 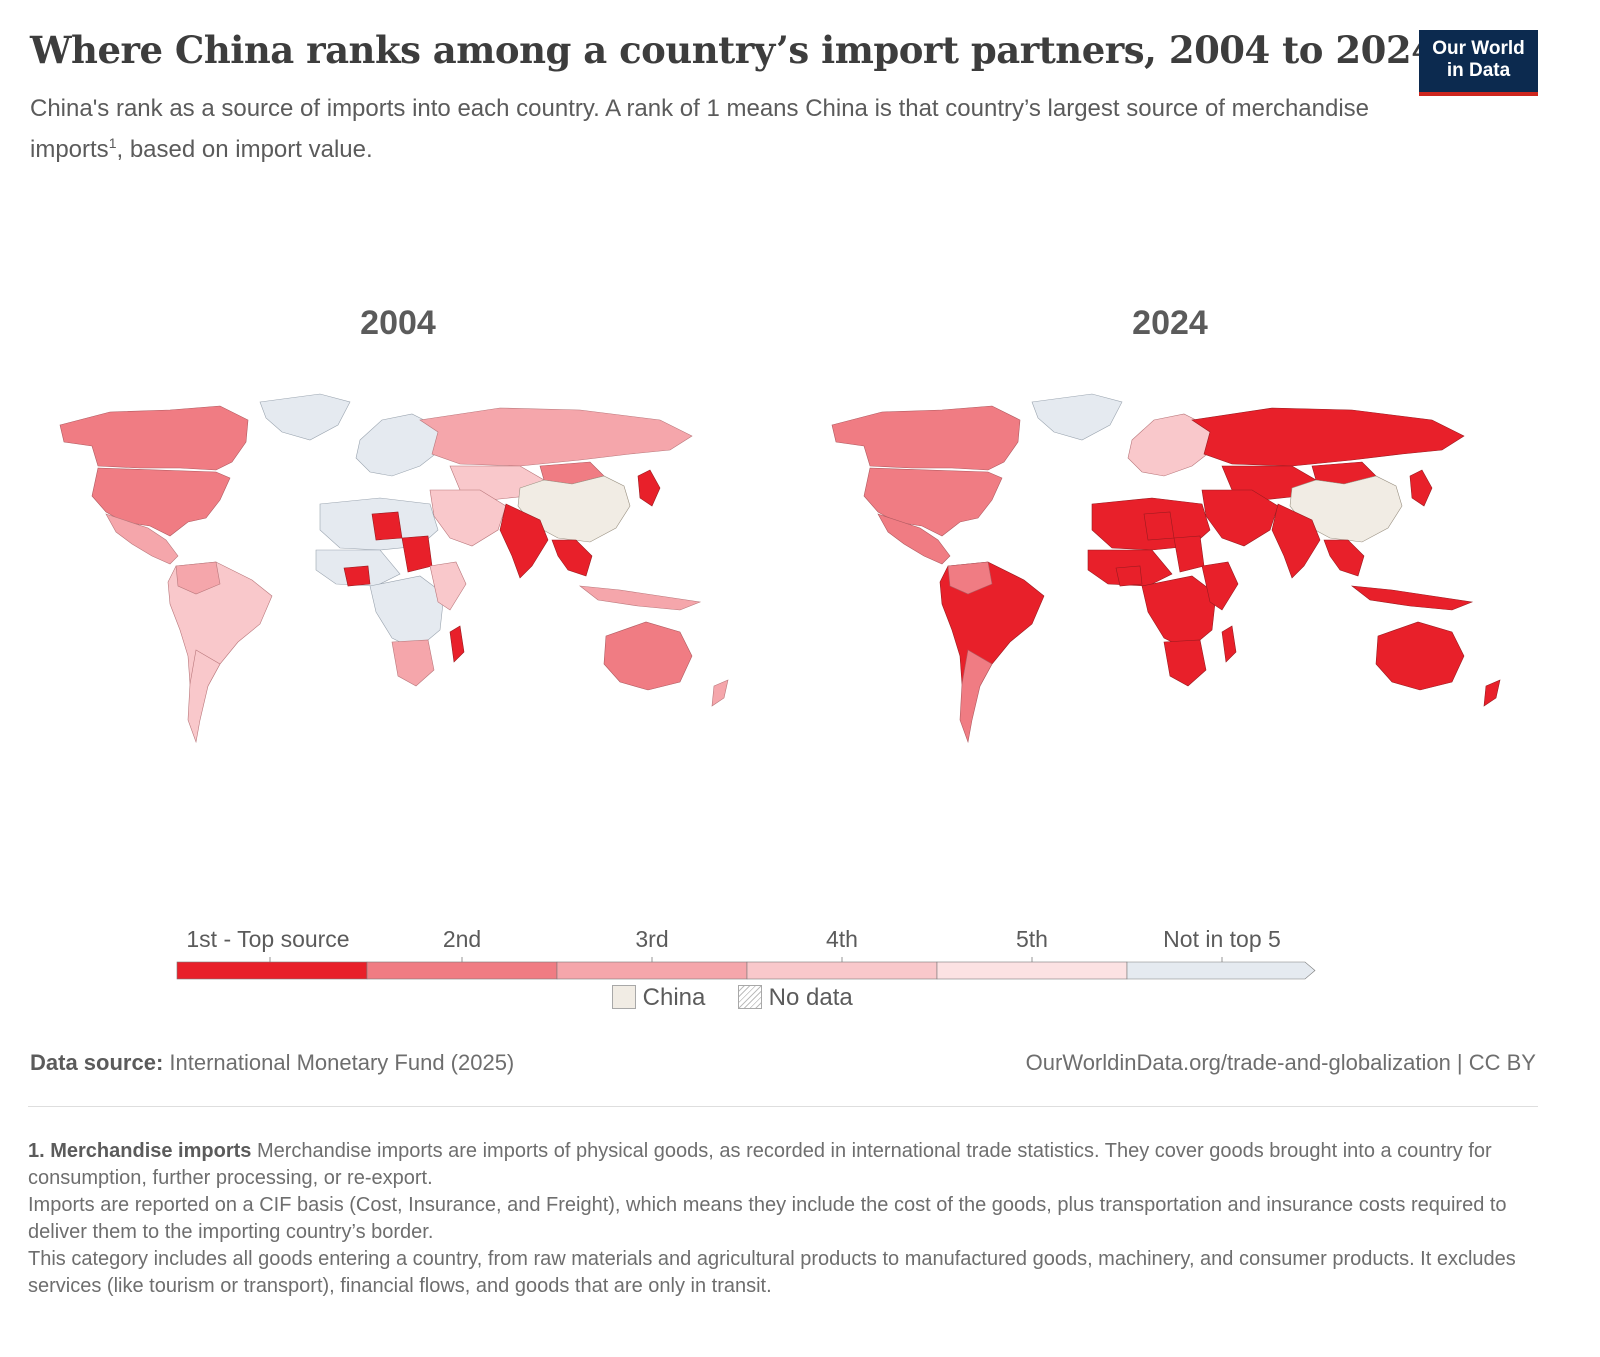 What do you see at coordinates (140, 1151) in the screenshot?
I see `footnote-title: 1. Merchandise imports` at bounding box center [140, 1151].